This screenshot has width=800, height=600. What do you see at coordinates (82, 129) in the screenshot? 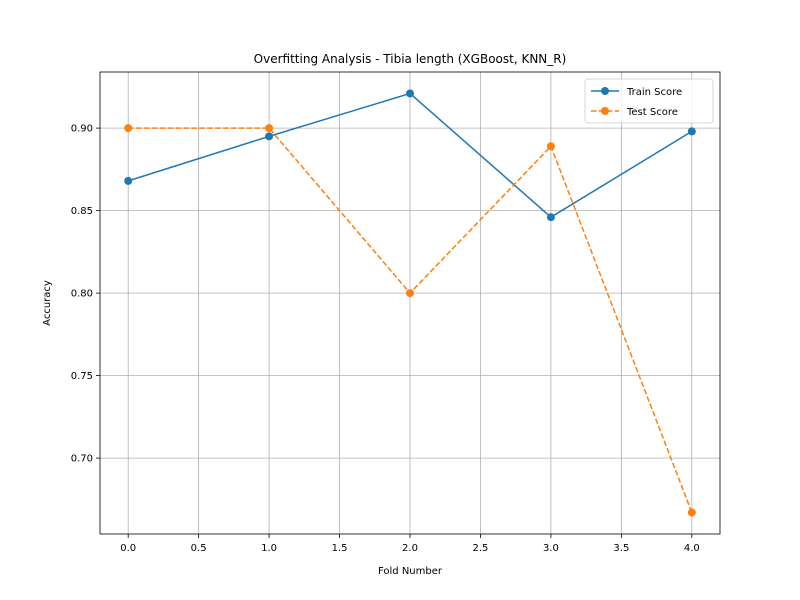
I see `y-tick-label: 0.90` at bounding box center [82, 129].